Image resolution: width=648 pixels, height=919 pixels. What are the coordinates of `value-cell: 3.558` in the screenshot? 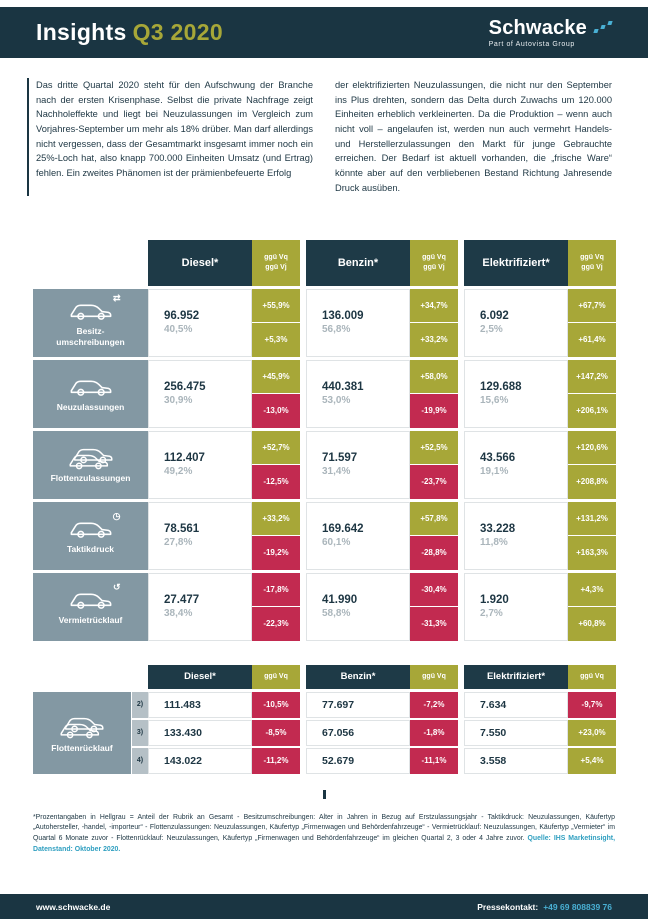 It's located at (516, 760).